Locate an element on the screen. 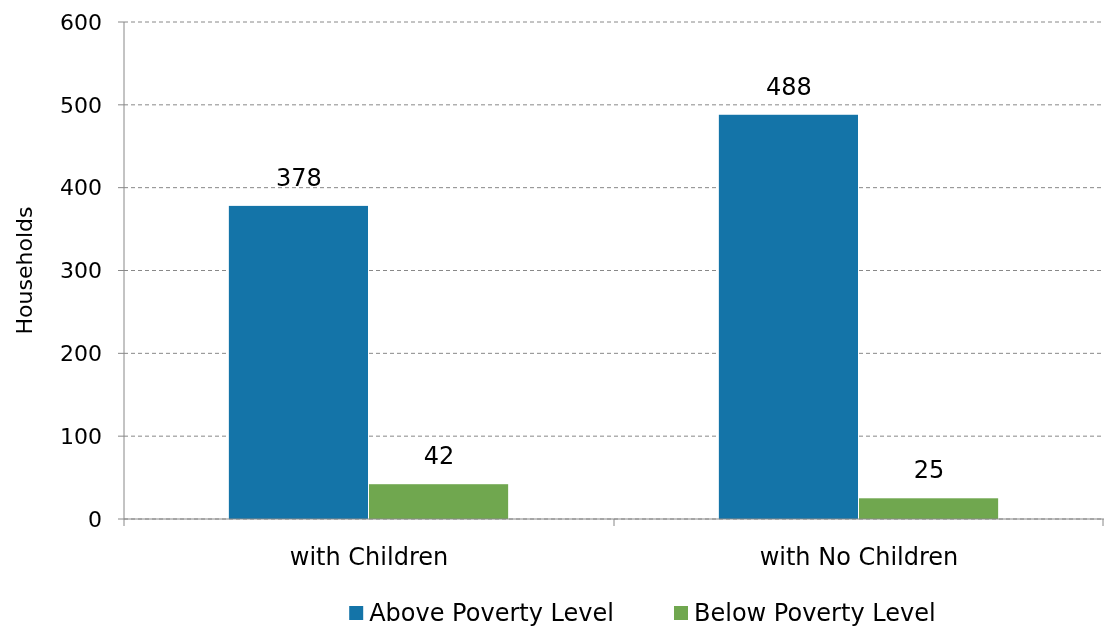 Image resolution: width=1104 pixels, height=631 pixels. data-label: 25 is located at coordinates (929, 470).